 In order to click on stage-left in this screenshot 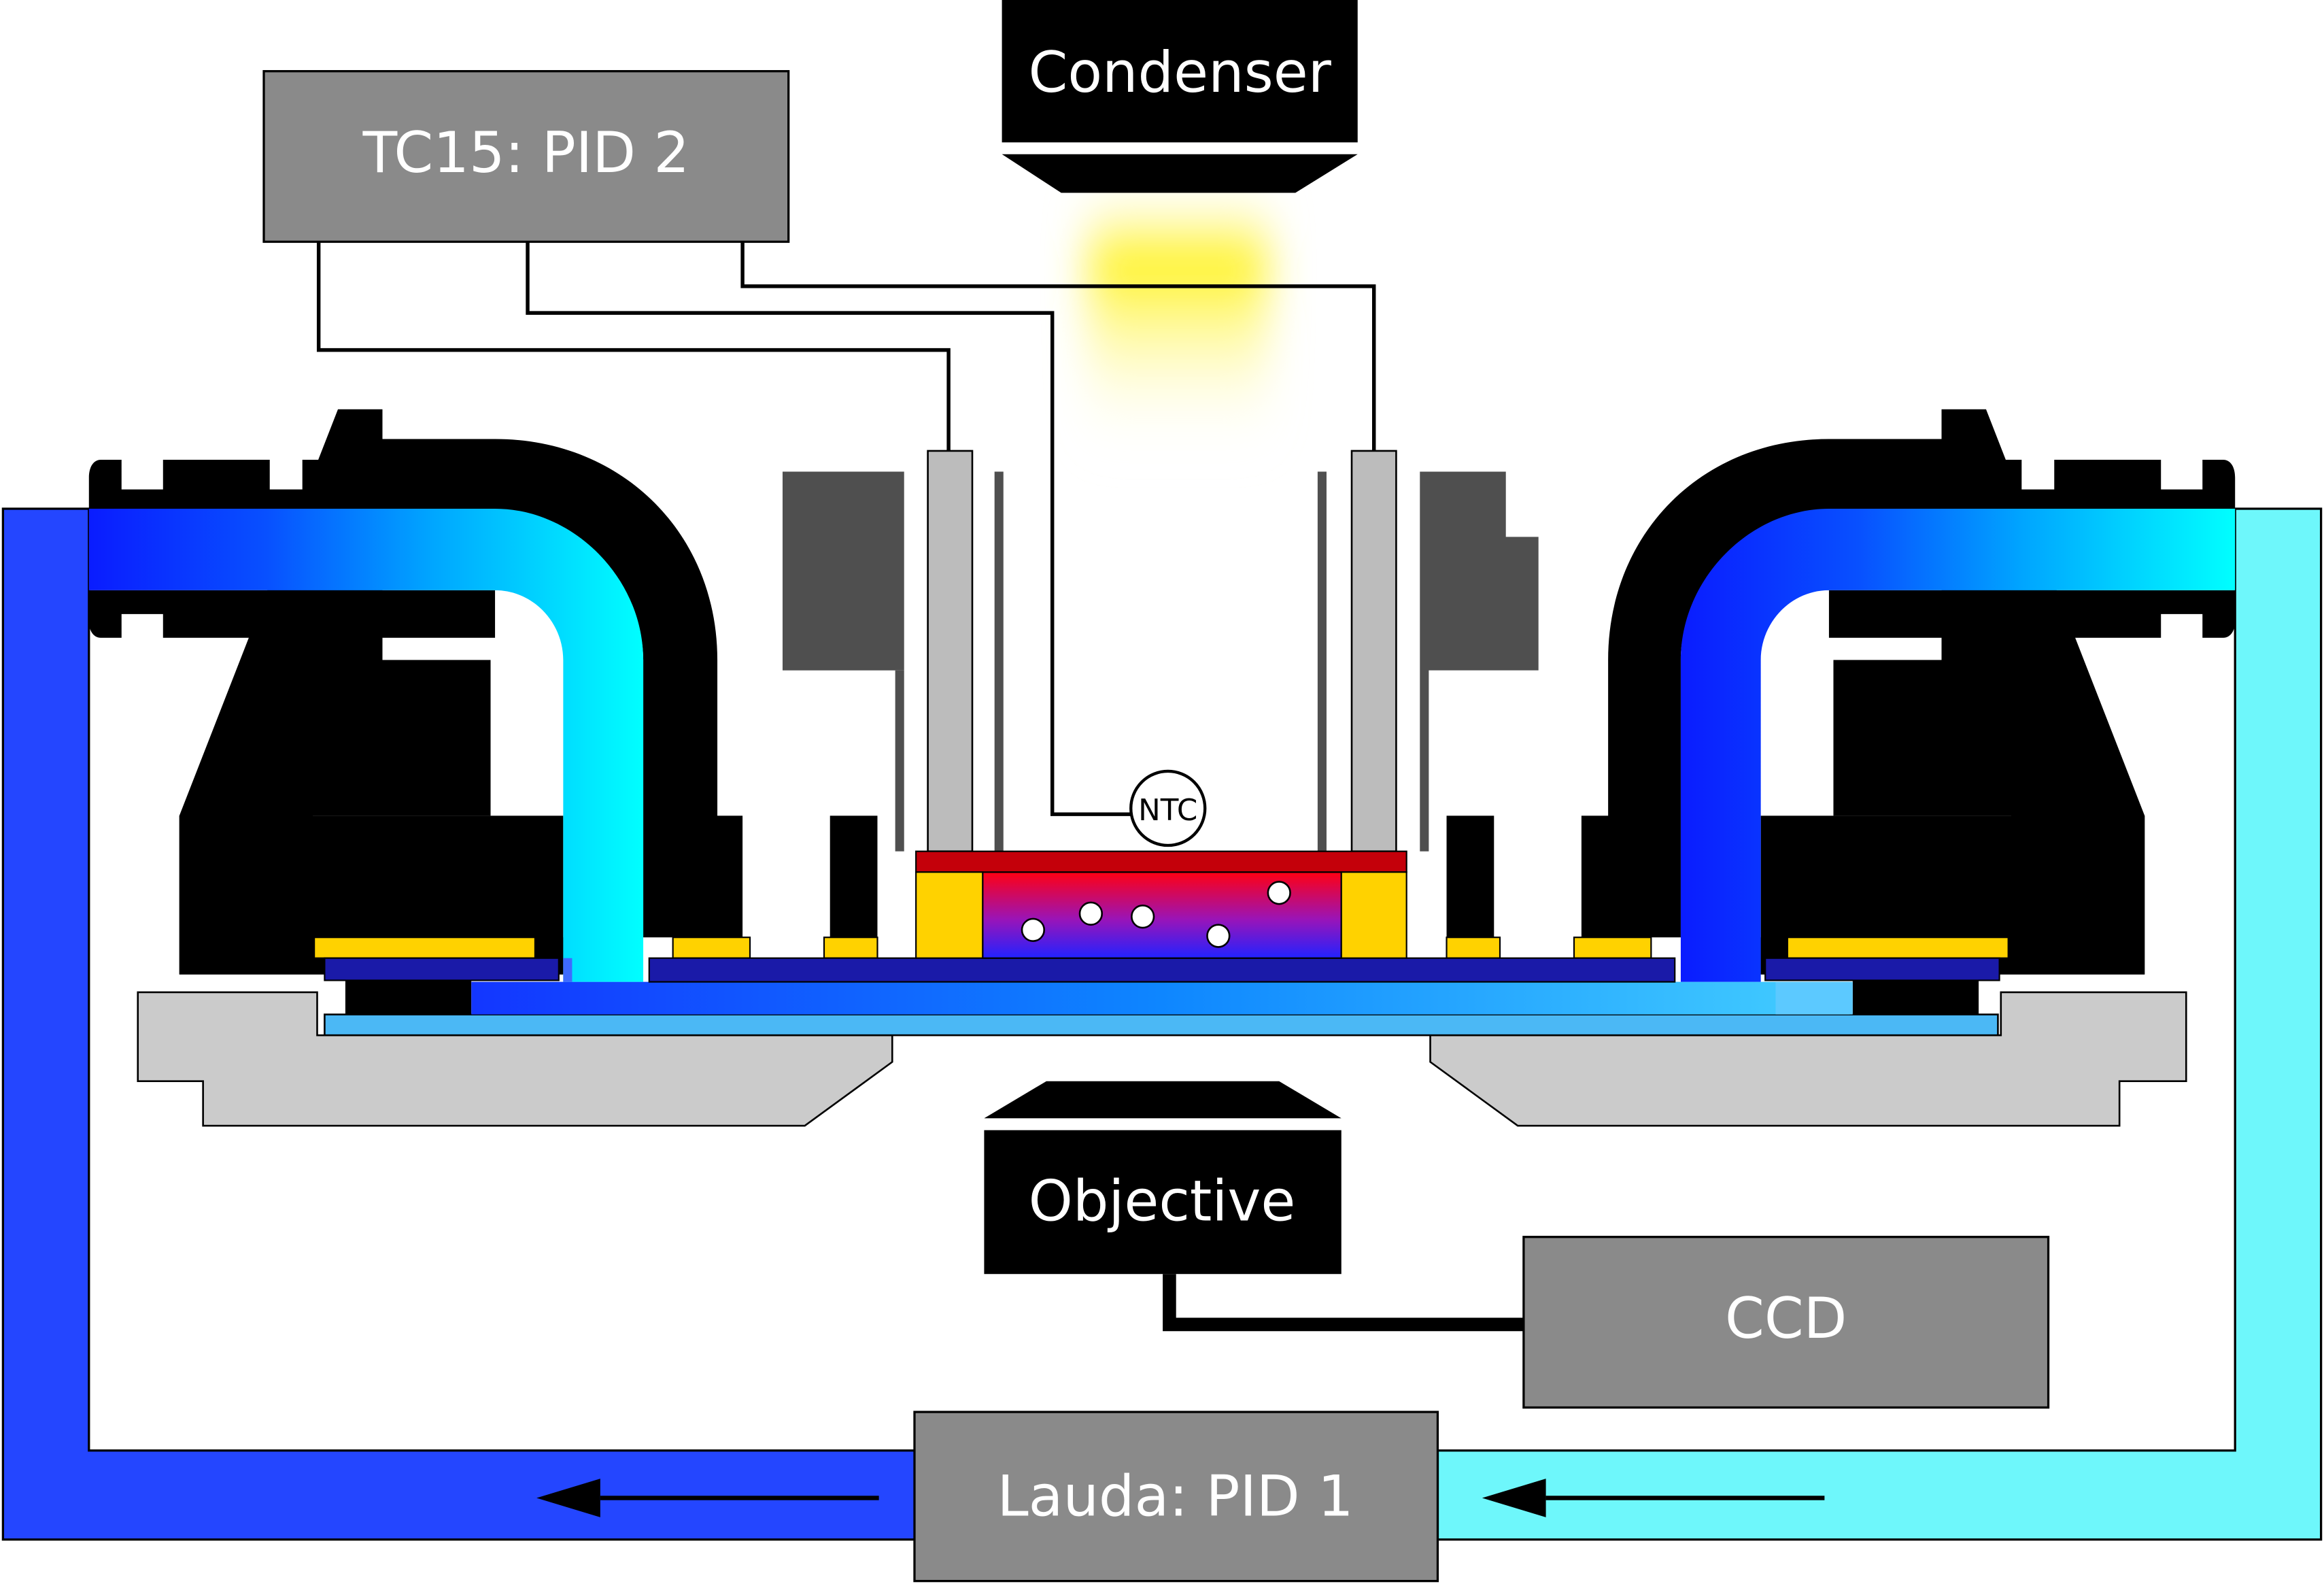, I will do `click(515, 1059)`.